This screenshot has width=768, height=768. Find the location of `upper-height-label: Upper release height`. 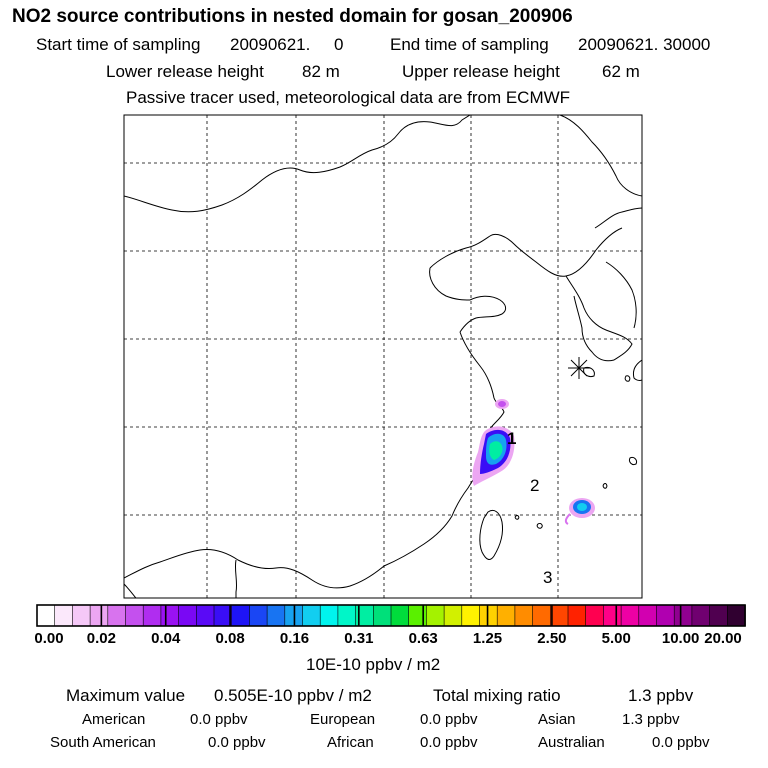

upper-height-label: Upper release height is located at coordinates (481, 71).